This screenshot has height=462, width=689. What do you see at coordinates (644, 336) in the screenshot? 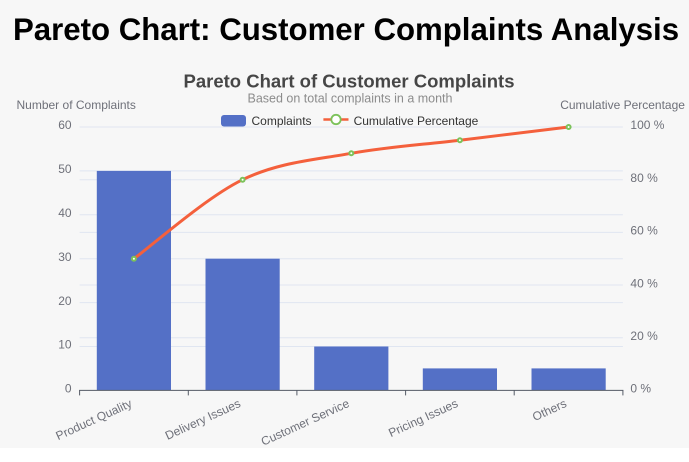
I see `svg-text: 20 %` at bounding box center [644, 336].